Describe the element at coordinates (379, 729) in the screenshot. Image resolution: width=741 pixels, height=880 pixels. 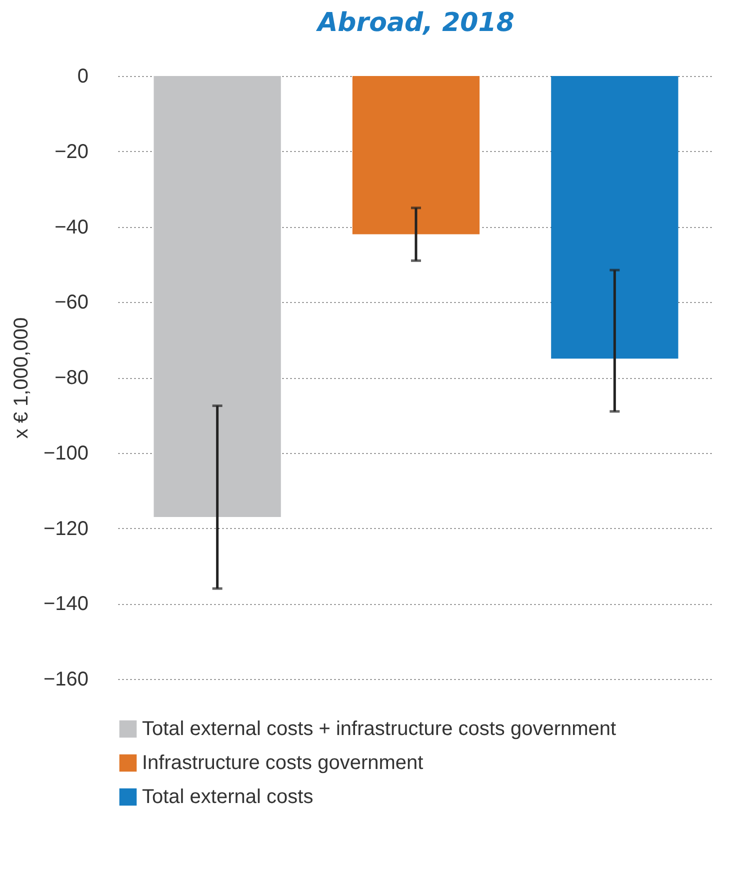
I see `legend-label: Total external costs + infrastructure costs government` at that location.